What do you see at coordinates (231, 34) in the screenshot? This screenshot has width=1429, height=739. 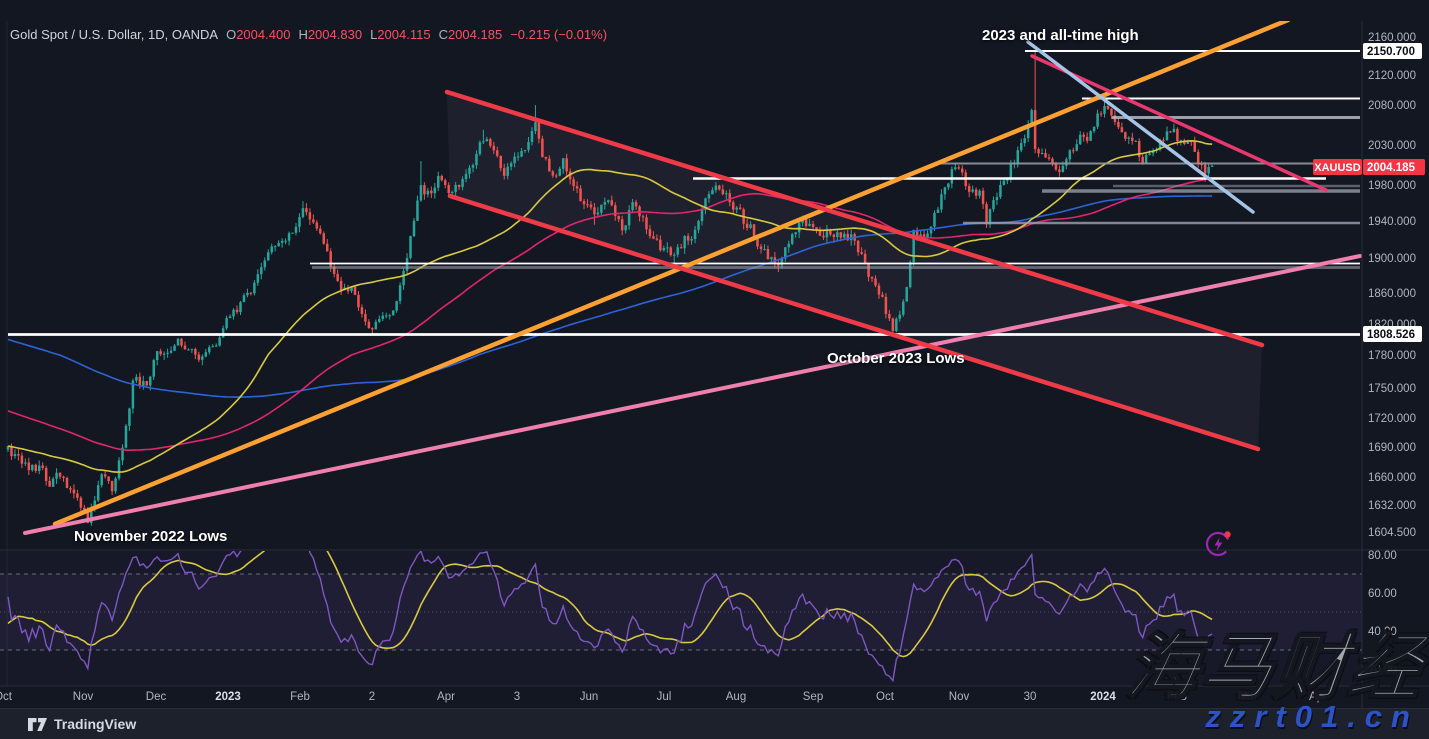 I see `open-label: O` at bounding box center [231, 34].